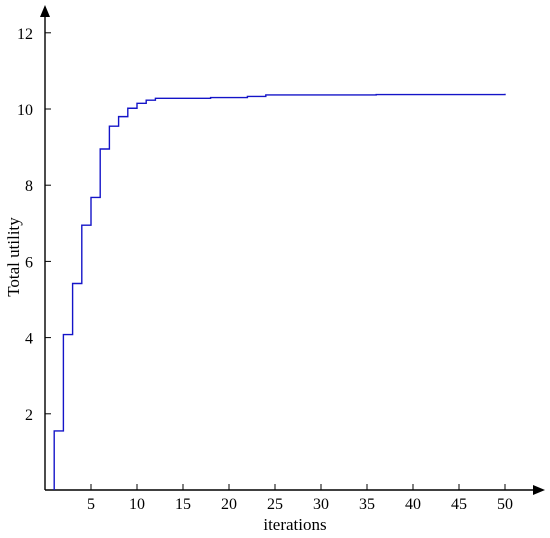 This screenshot has height=538, width=550. What do you see at coordinates (294, 524) in the screenshot?
I see `x-axis-title: iterations` at bounding box center [294, 524].